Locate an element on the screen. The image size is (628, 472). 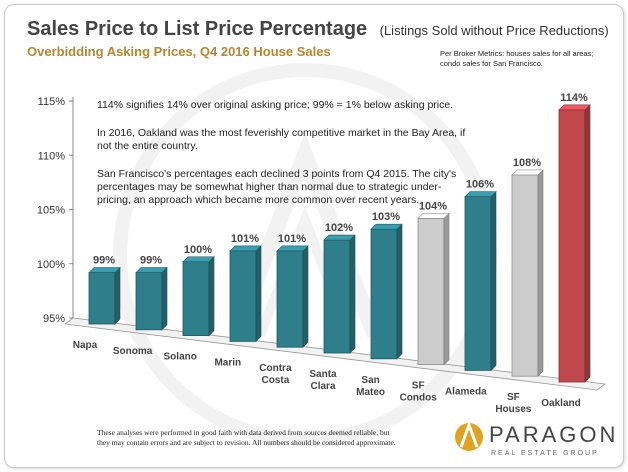
category-label: Marin is located at coordinates (227, 362).